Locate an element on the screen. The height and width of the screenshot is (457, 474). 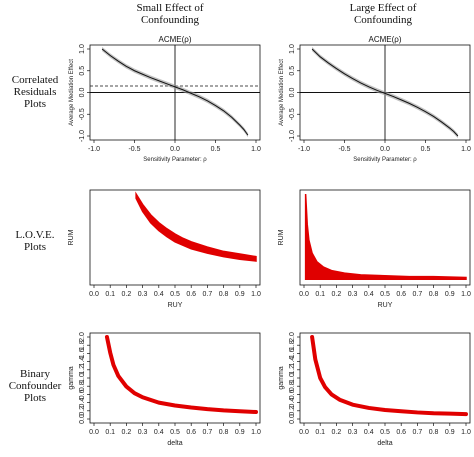
row-header-correlated-line3: Plots is located at coordinates (34, 104).